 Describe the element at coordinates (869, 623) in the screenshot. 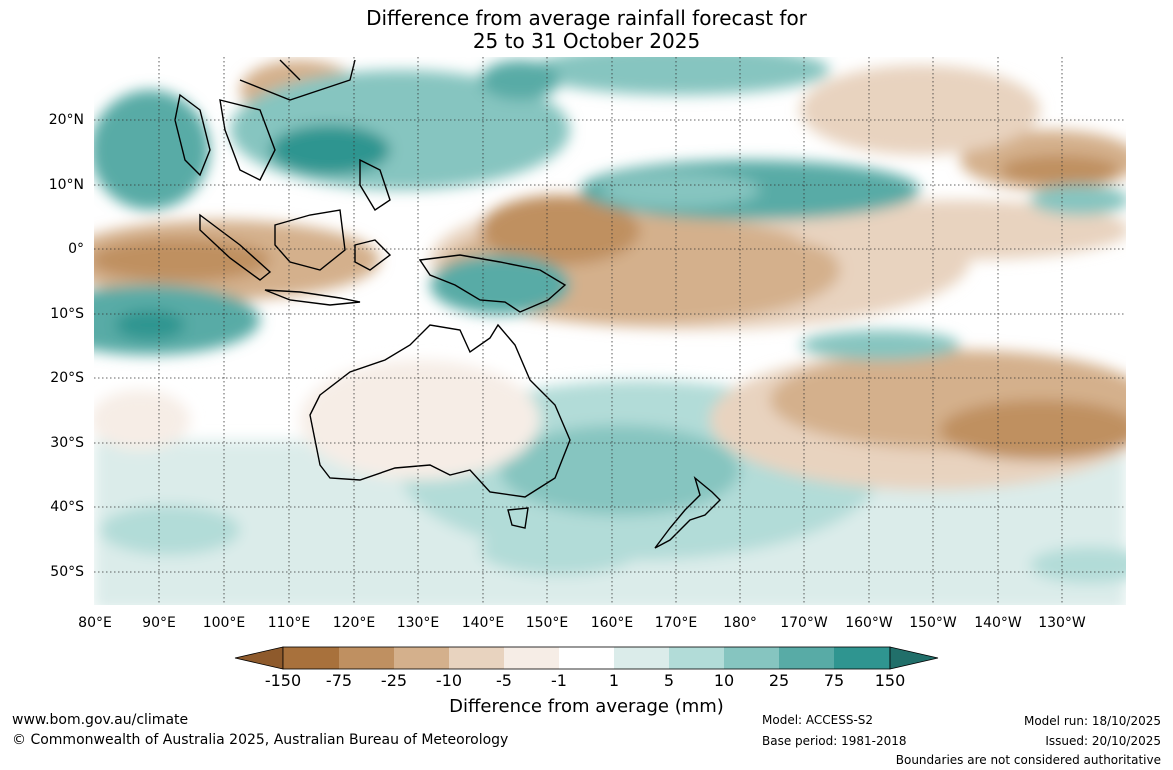

I see `lon-label: 160°W` at that location.